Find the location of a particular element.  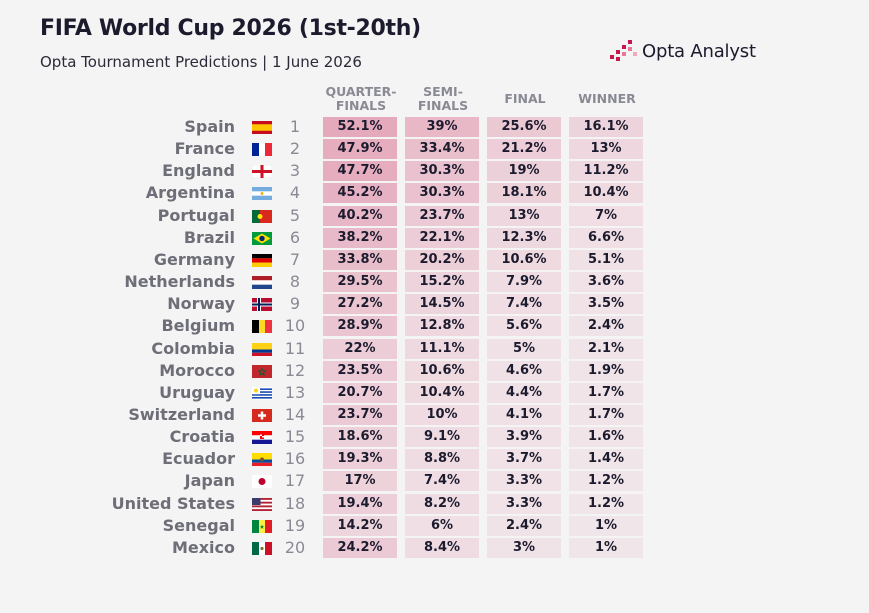

cell-f: 12.3% is located at coordinates (524, 237).